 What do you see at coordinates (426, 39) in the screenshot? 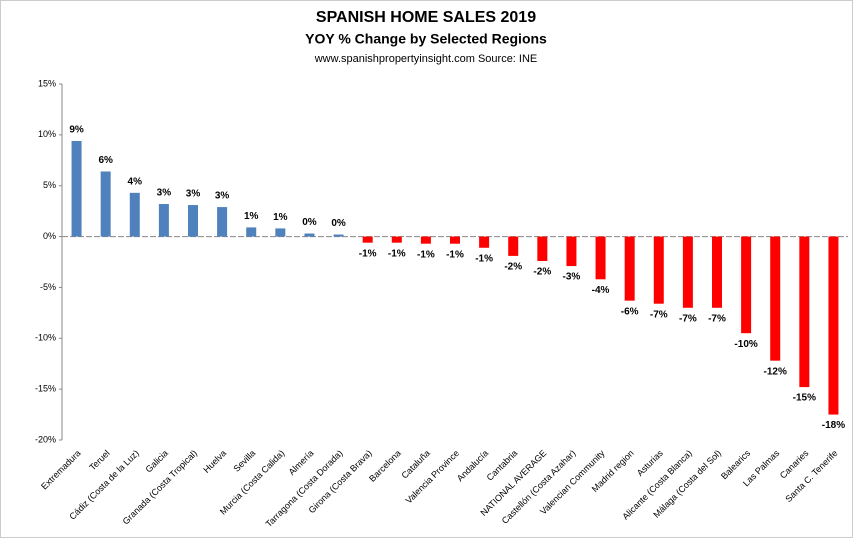
I see `chart-subtitle: YOY % Change by Selected Regions` at bounding box center [426, 39].